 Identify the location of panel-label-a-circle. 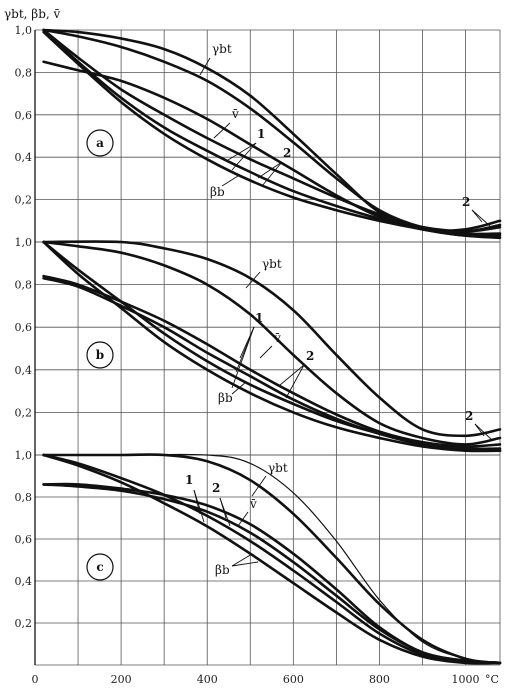
(100, 143).